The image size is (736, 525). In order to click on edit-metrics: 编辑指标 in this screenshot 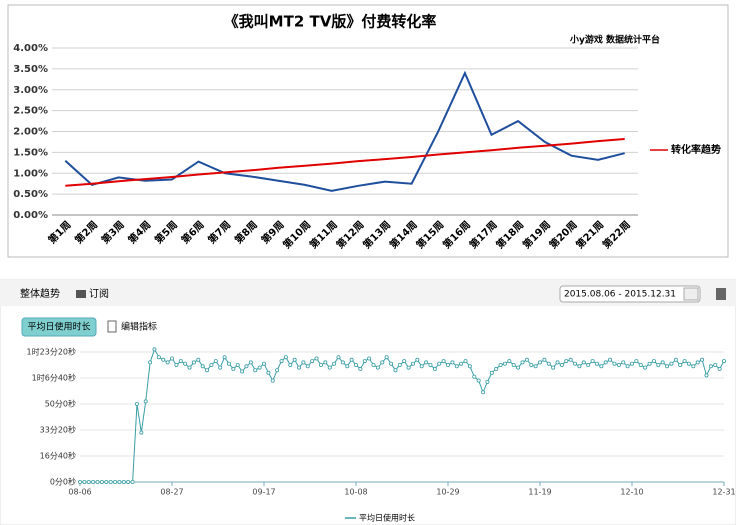, I will do `click(139, 327)`.